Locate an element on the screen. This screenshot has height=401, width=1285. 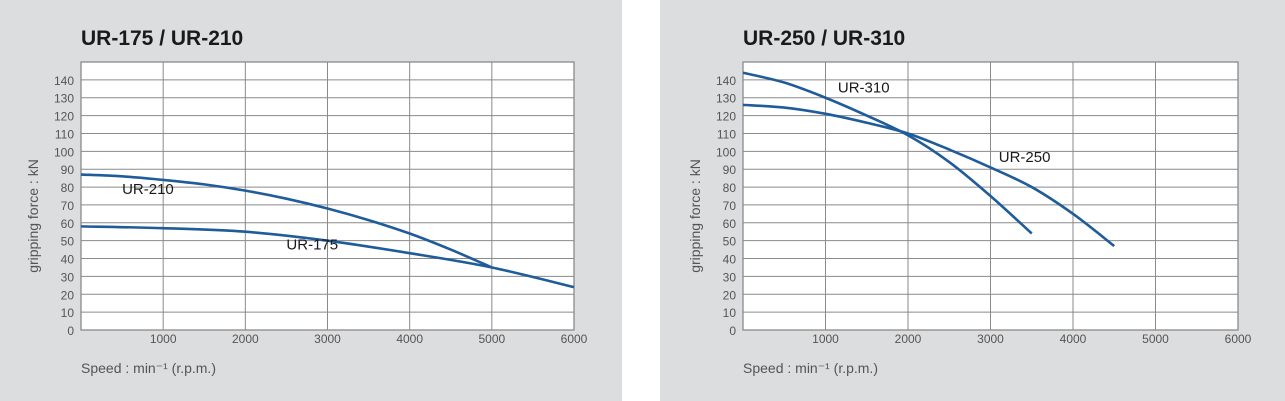
chart-title: UR-250 / UR-310 is located at coordinates (824, 38).